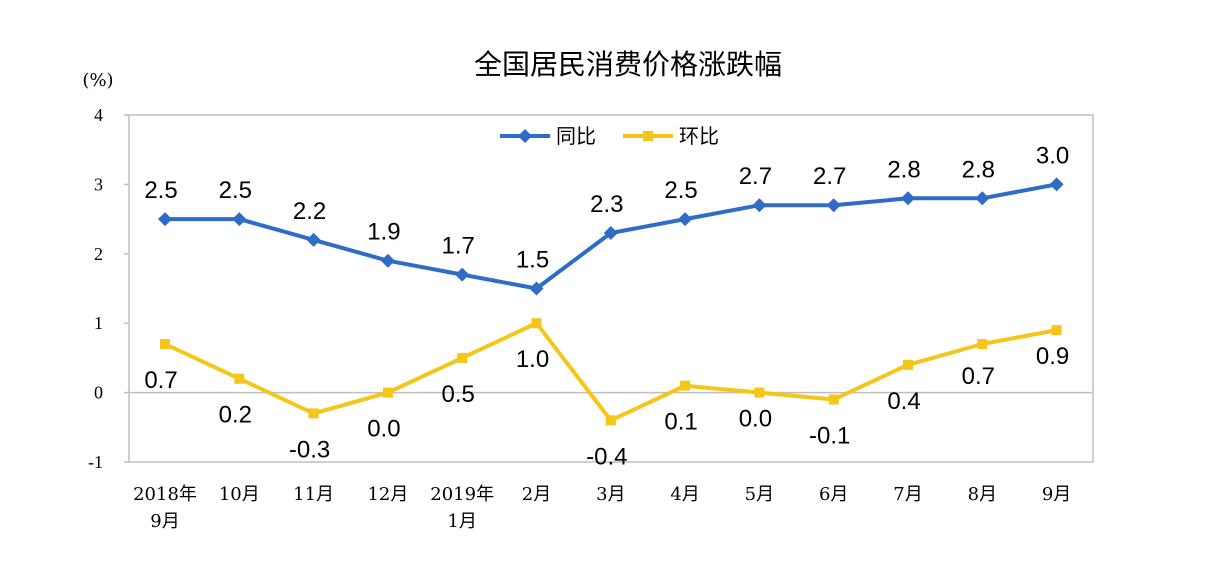 This screenshot has width=1220, height=572. Describe the element at coordinates (1052, 155) in the screenshot. I see `yoy-data-label: 3.0` at that location.